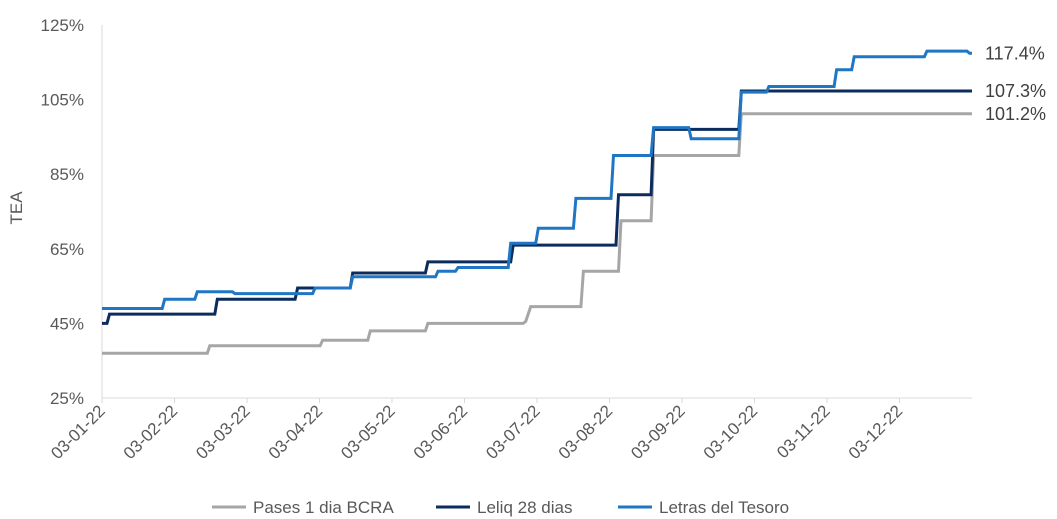 Image resolution: width=1057 pixels, height=519 pixels. What do you see at coordinates (67, 398) in the screenshot?
I see `y-tick-label: 25%` at bounding box center [67, 398].